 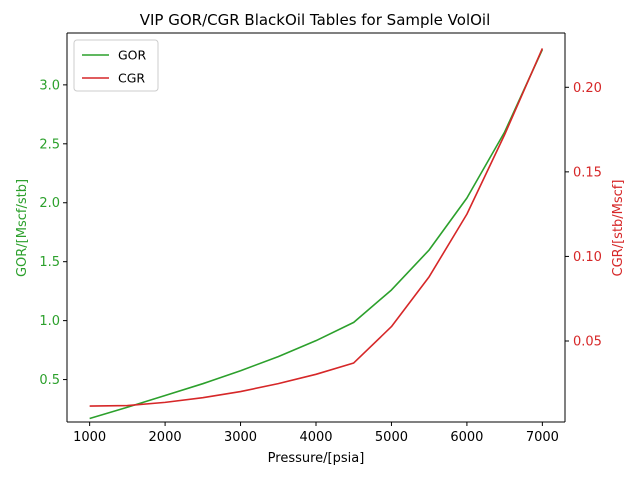 I want to click on x-tick-label: 2000, so click(x=165, y=437).